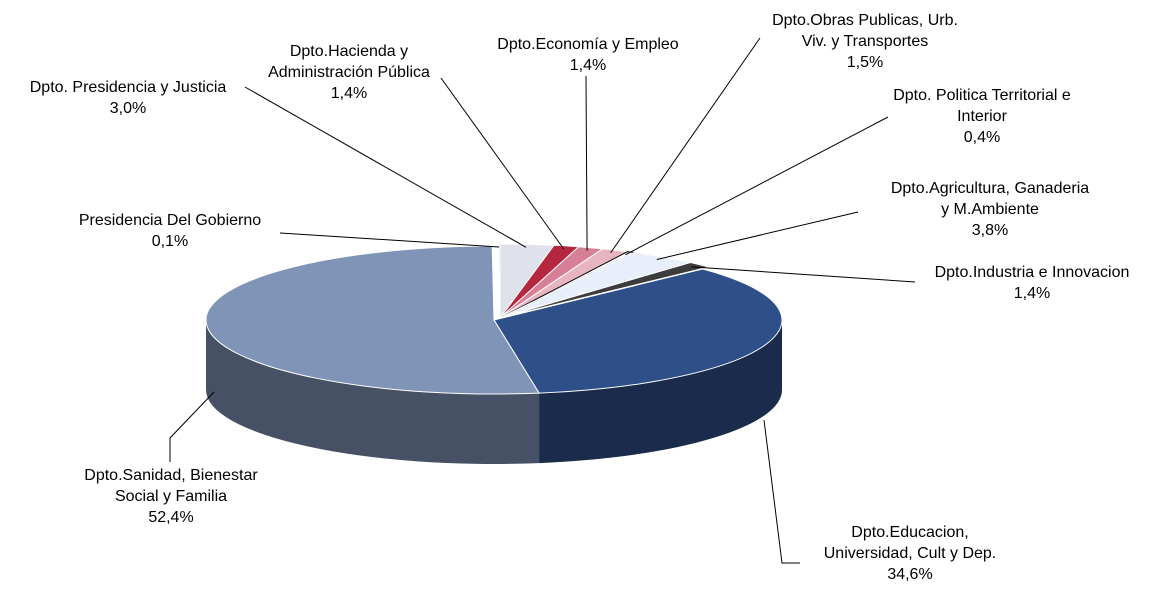 Image resolution: width=1155 pixels, height=589 pixels. Describe the element at coordinates (170, 220) in the screenshot. I see `slice-label-line: Presidencia Del Gobierno` at that location.